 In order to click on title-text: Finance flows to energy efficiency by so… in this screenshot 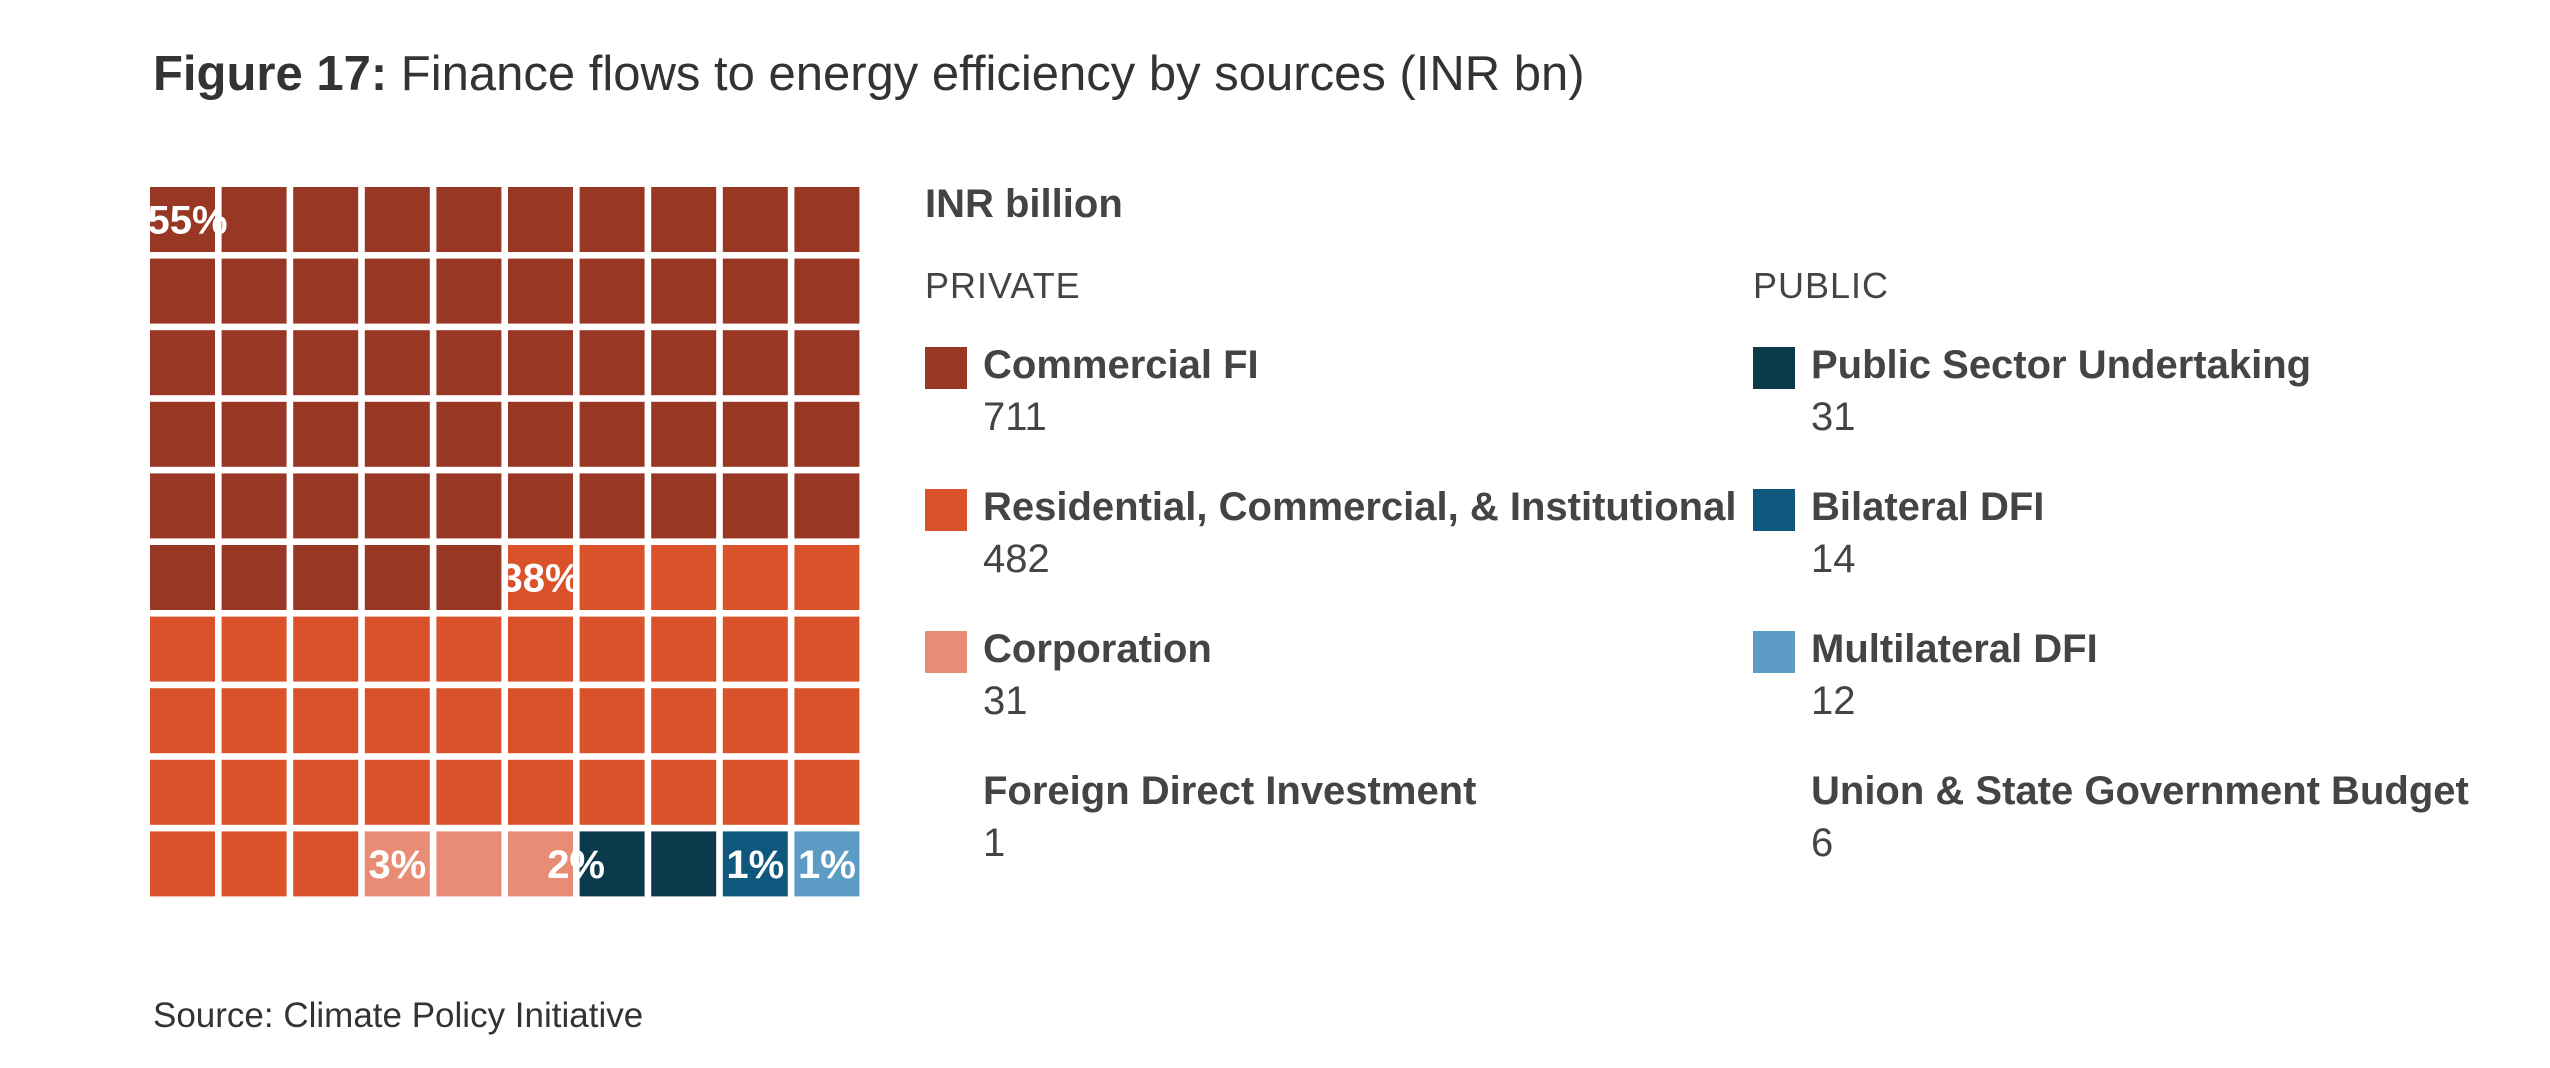, I will do `click(992, 74)`.